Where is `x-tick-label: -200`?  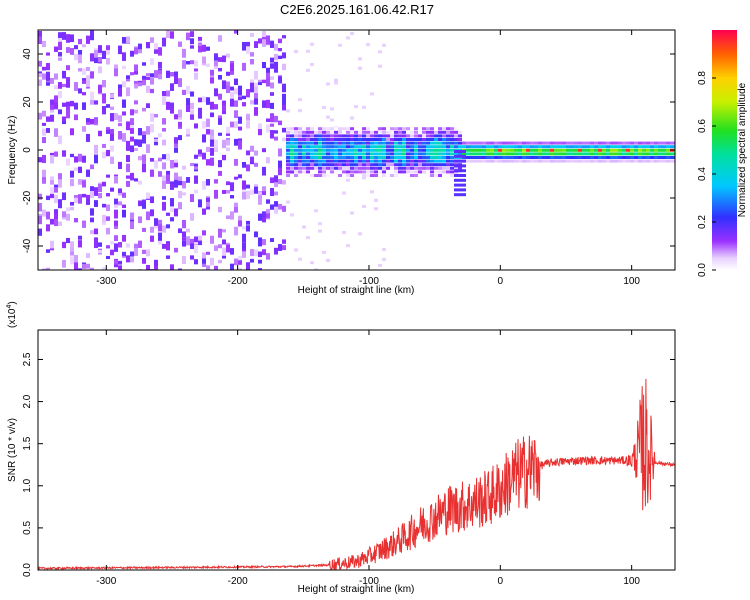
x-tick-label: -200 is located at coordinates (238, 581).